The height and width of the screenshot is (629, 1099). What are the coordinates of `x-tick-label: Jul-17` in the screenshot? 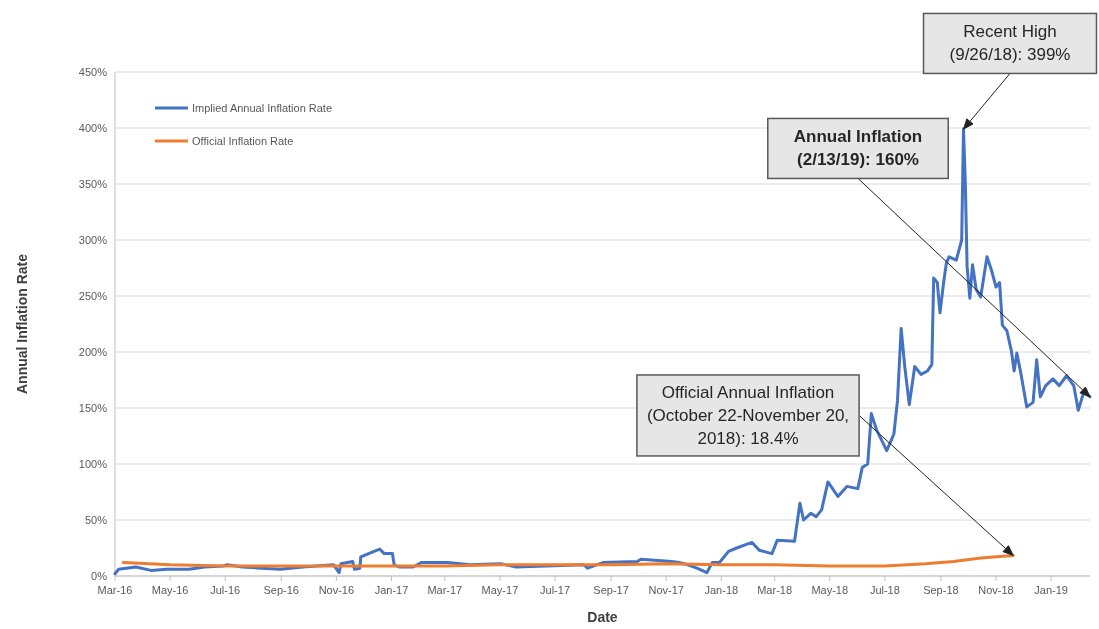 It's located at (555, 590).